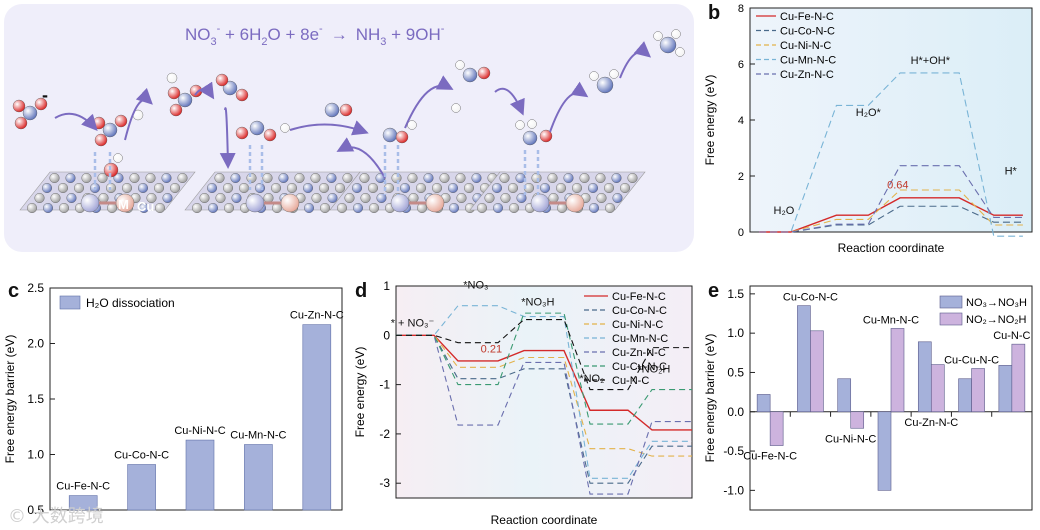 The height and width of the screenshot is (530, 1040). I want to click on series-line-cu-zn-n-c, so click(891, 199).